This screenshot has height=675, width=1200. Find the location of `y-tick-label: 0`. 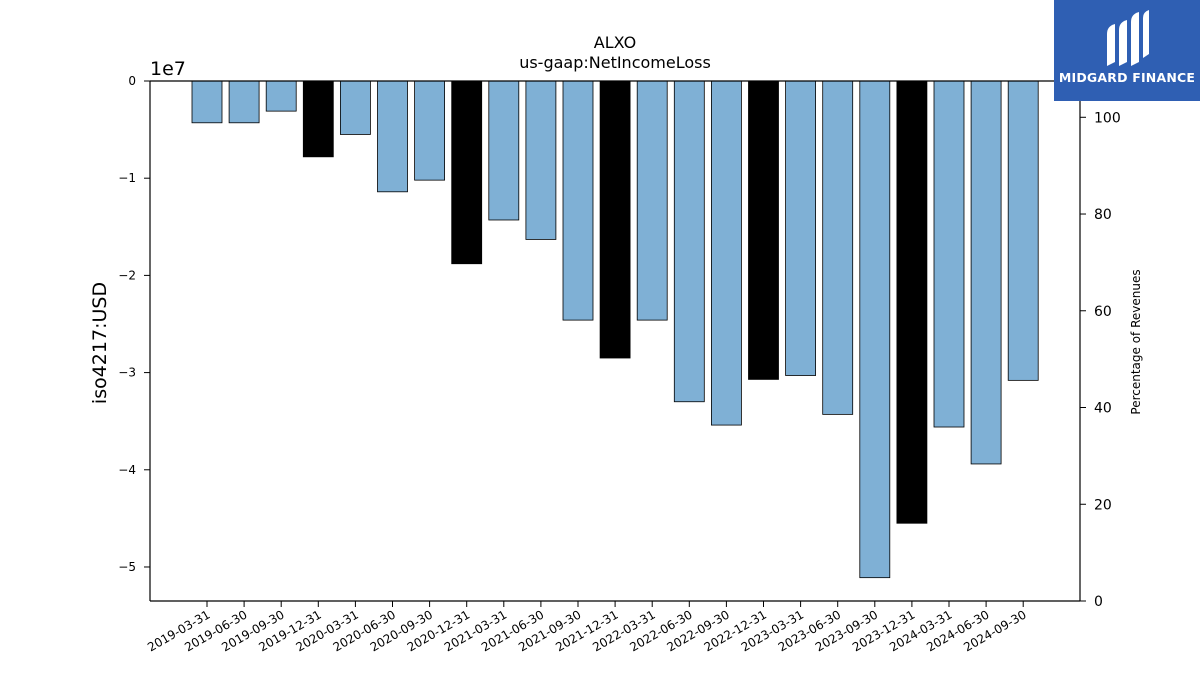

y-tick-label: 0 is located at coordinates (132, 81).